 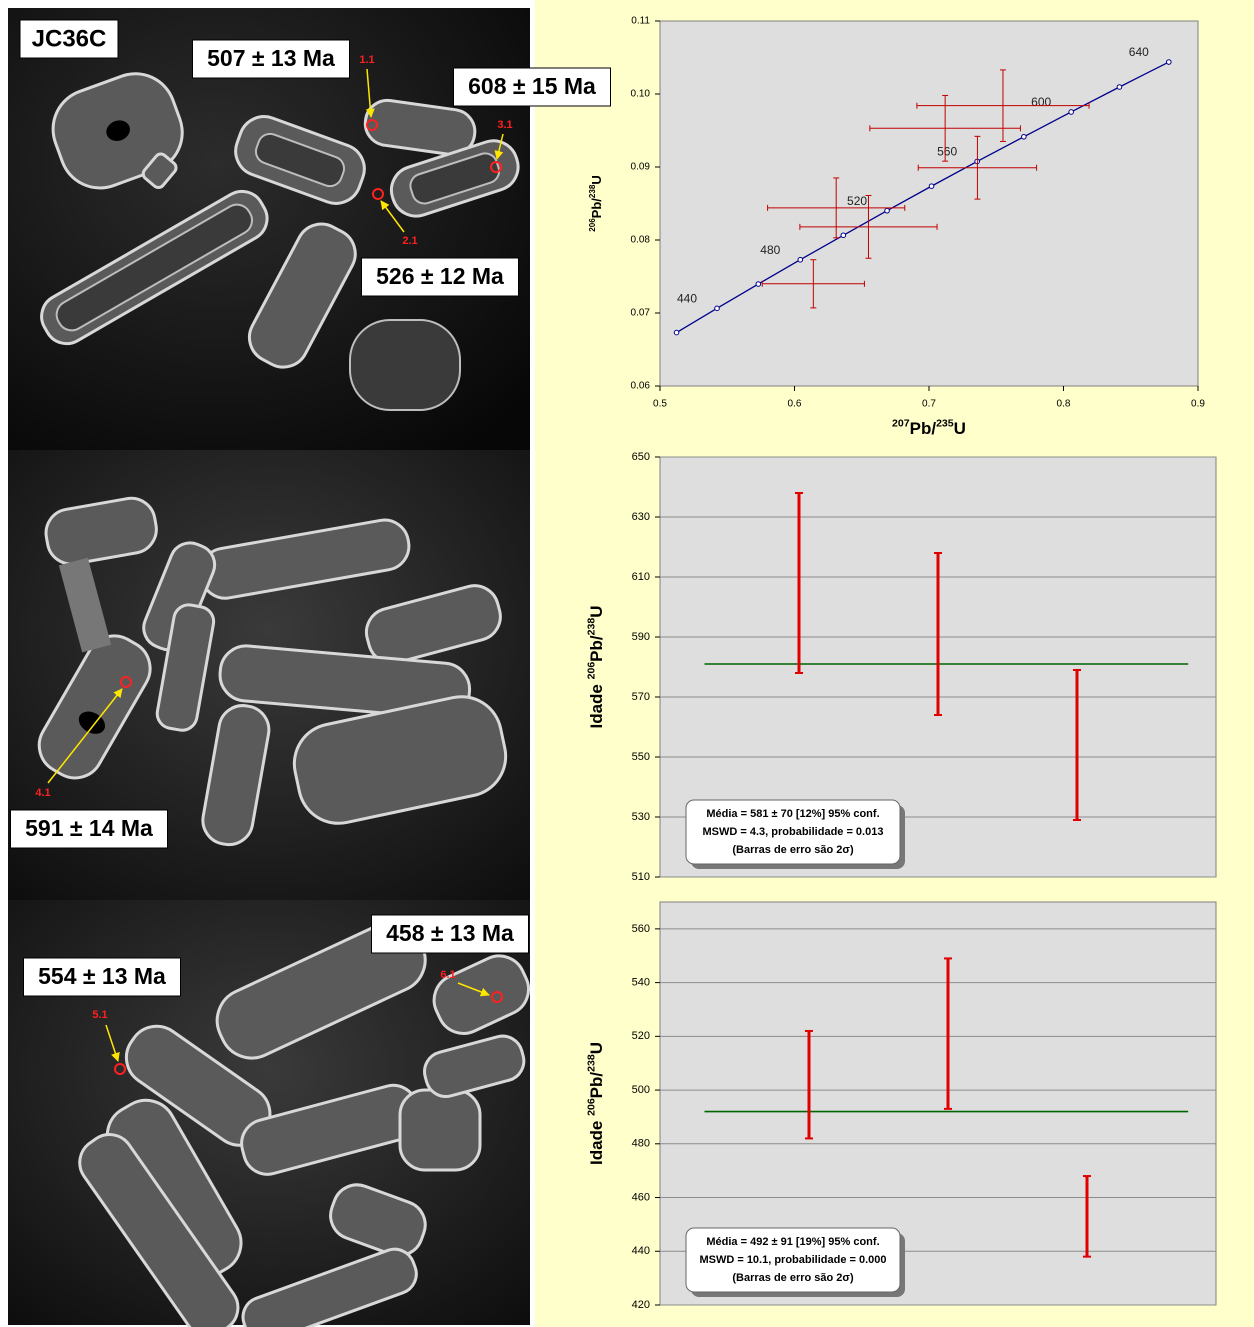 I want to click on spot-label: 4.1, so click(x=42, y=793).